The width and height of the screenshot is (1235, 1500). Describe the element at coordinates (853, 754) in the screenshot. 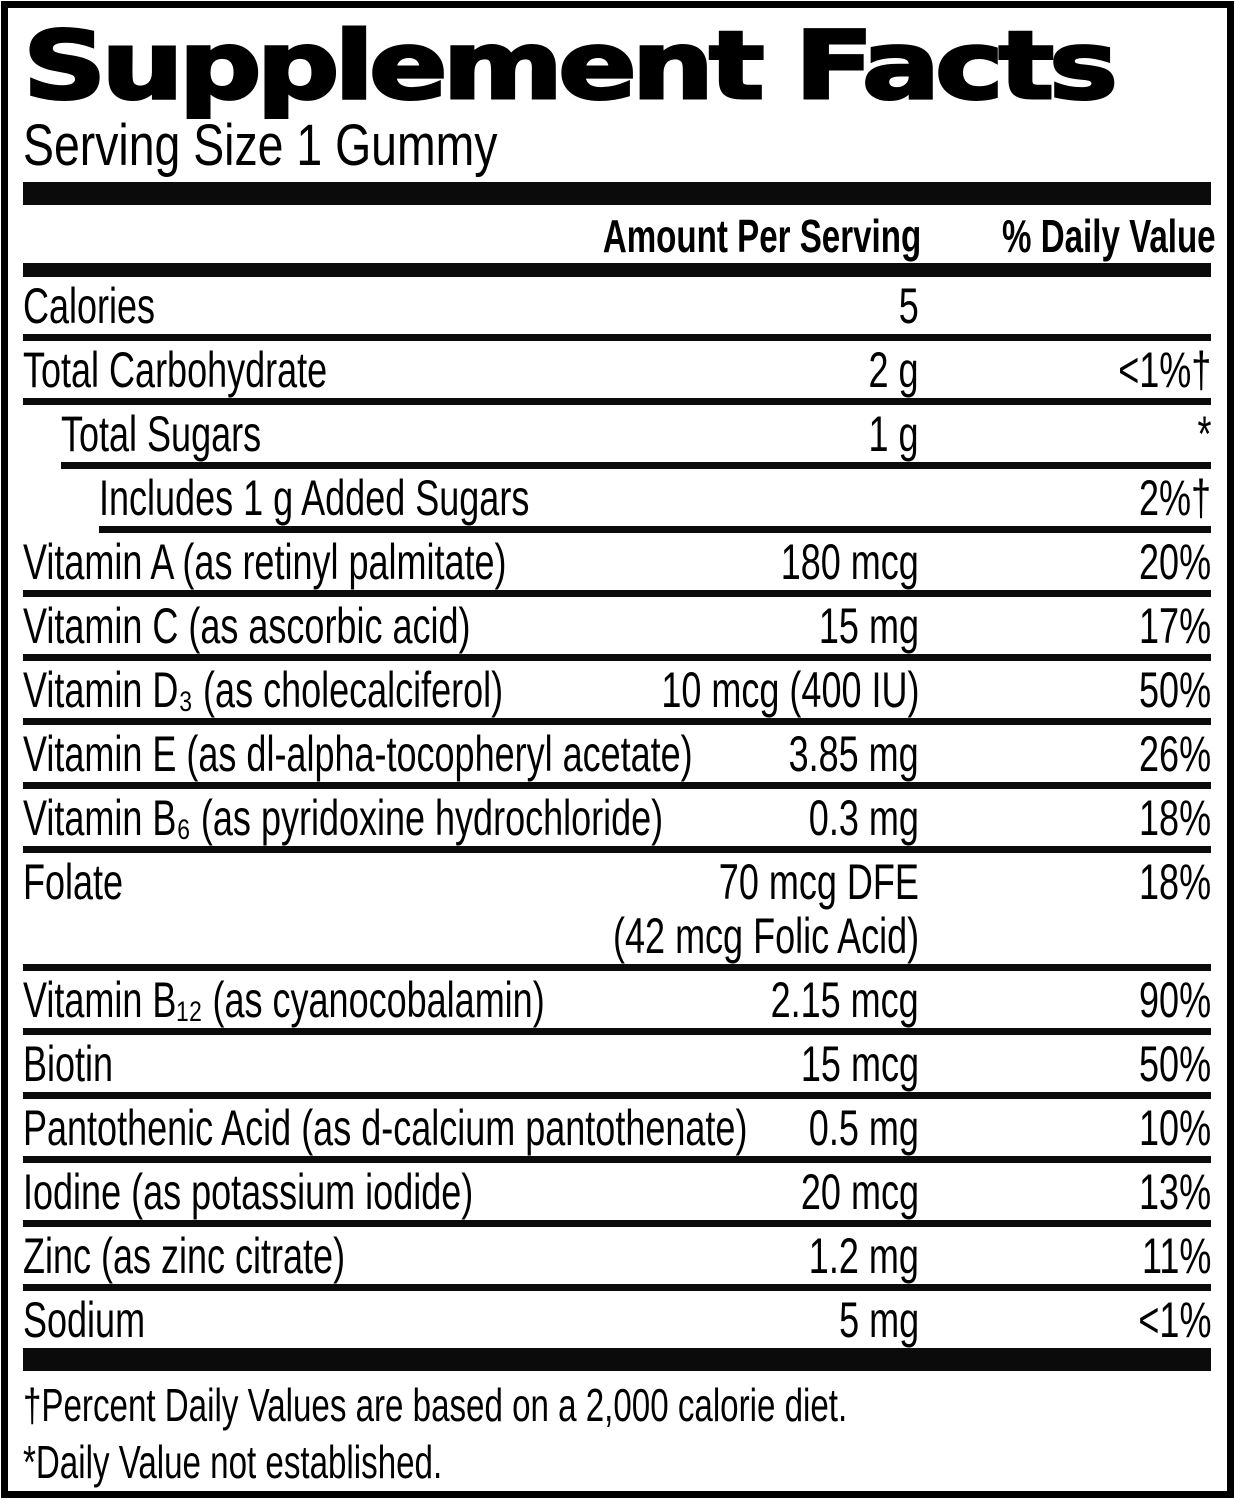

I see `nutrient-amount: 3.85 mg` at that location.